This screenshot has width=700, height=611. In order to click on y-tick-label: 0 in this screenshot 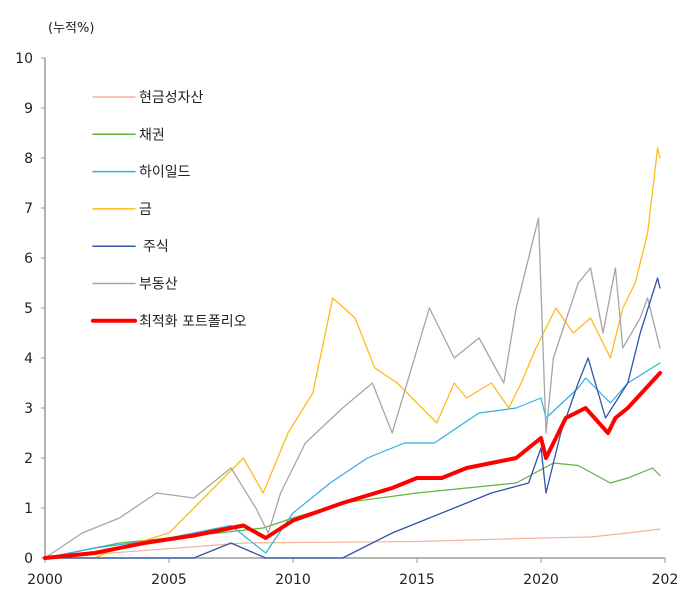, I will do `click(28, 559)`.